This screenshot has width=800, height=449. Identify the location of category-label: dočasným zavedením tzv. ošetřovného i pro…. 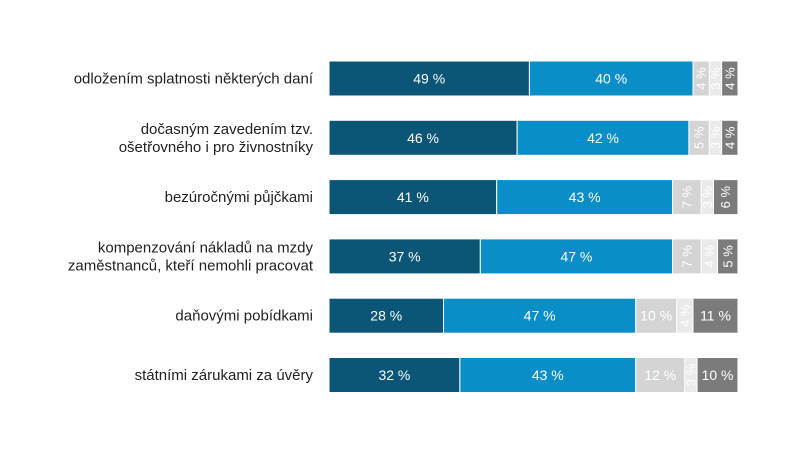
(216, 138).